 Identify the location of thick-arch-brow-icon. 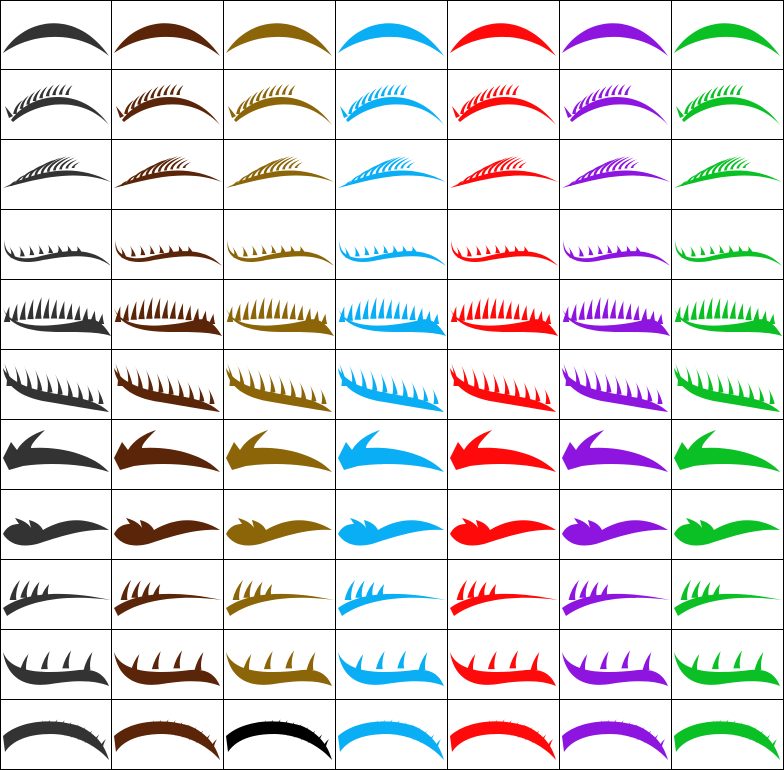
(167, 39).